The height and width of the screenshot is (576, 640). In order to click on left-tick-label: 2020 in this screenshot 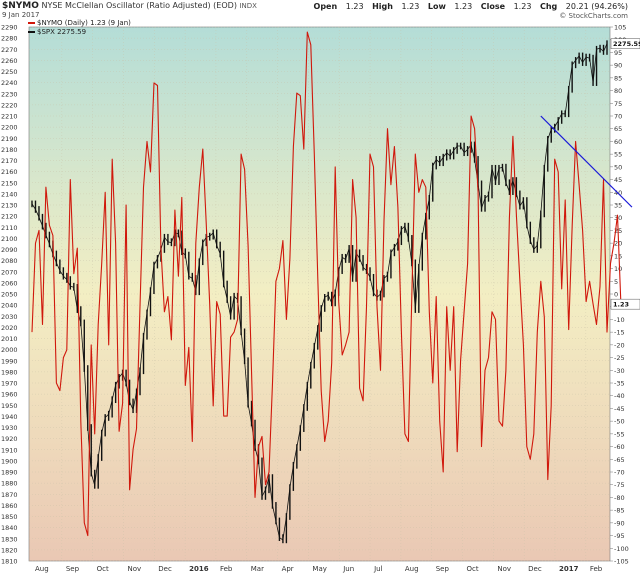, I will do `click(9, 328)`.